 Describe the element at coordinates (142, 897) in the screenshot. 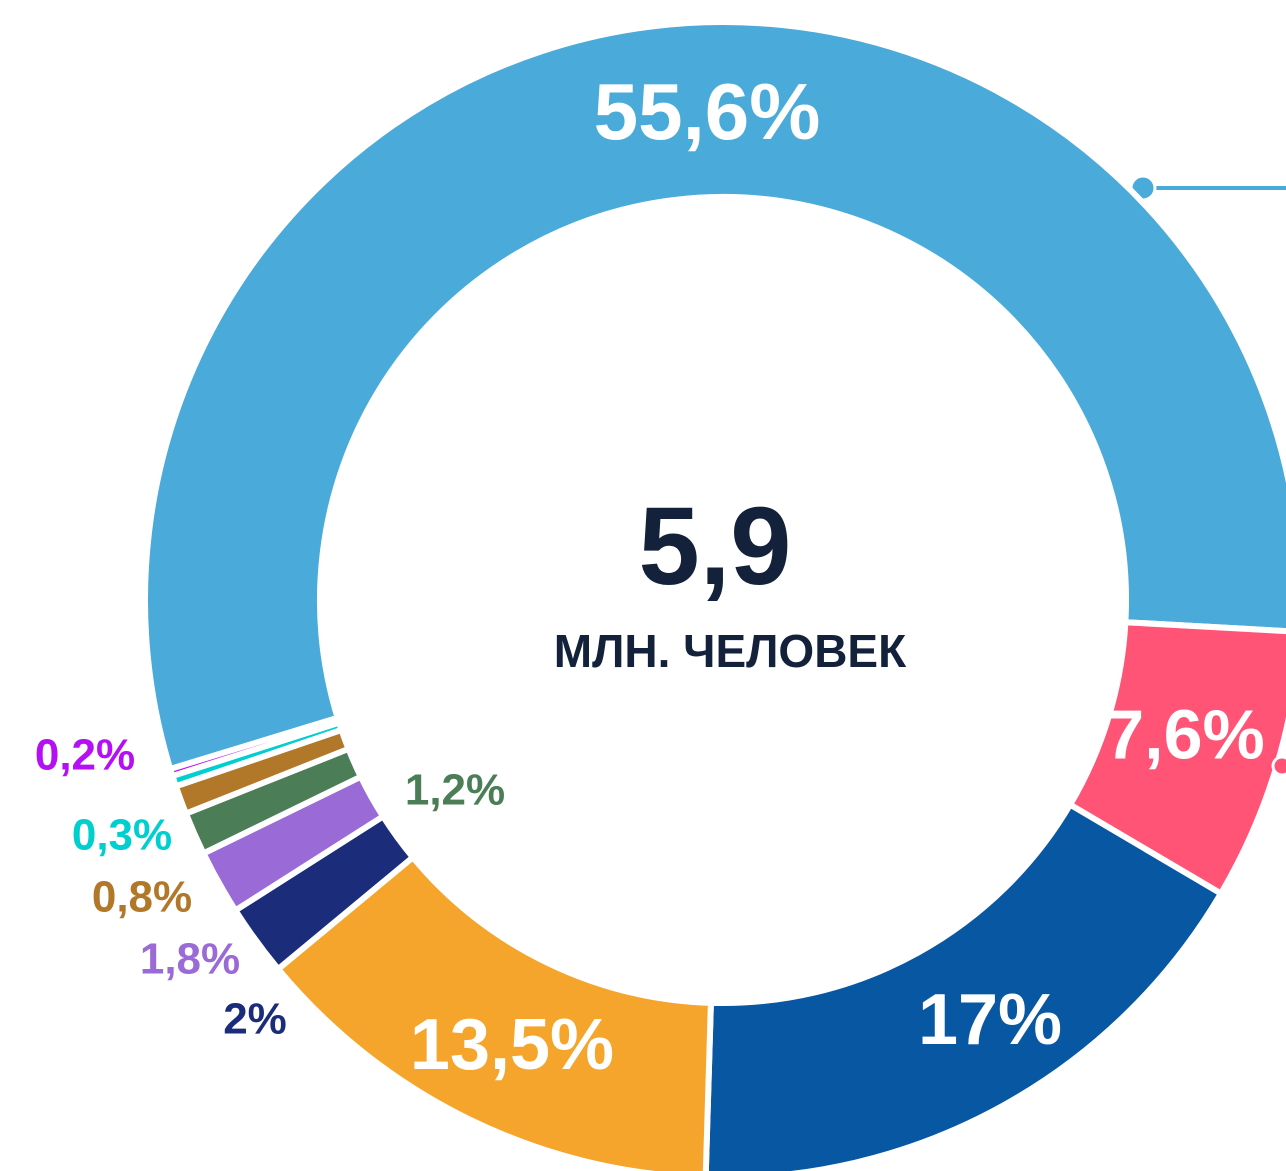

I see `value-label: 0,8%` at that location.